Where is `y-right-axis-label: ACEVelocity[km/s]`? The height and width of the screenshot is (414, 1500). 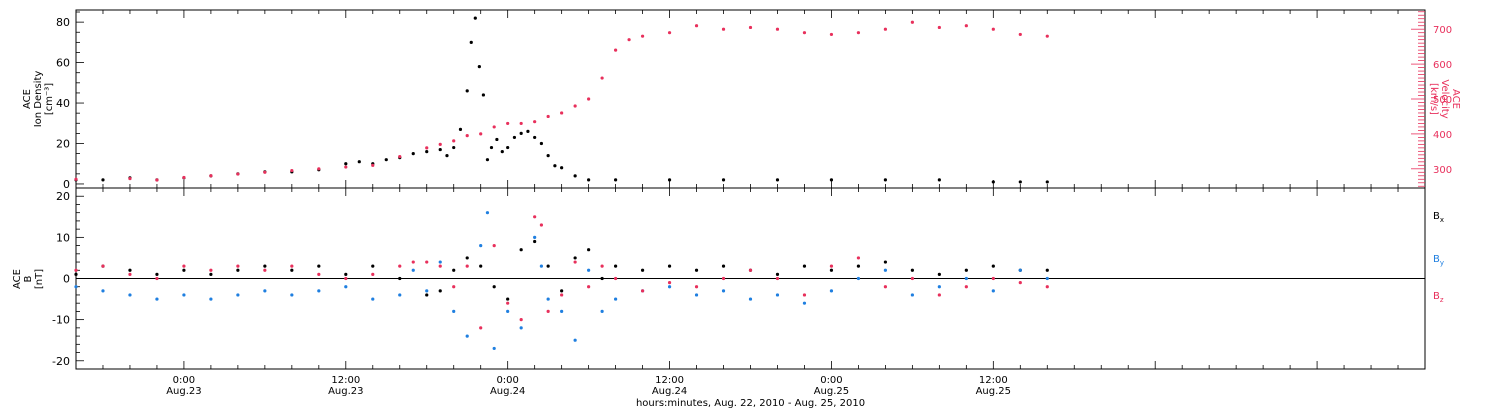 y-right-axis-label: ACEVelocity[km/s] is located at coordinates (1444, 98).